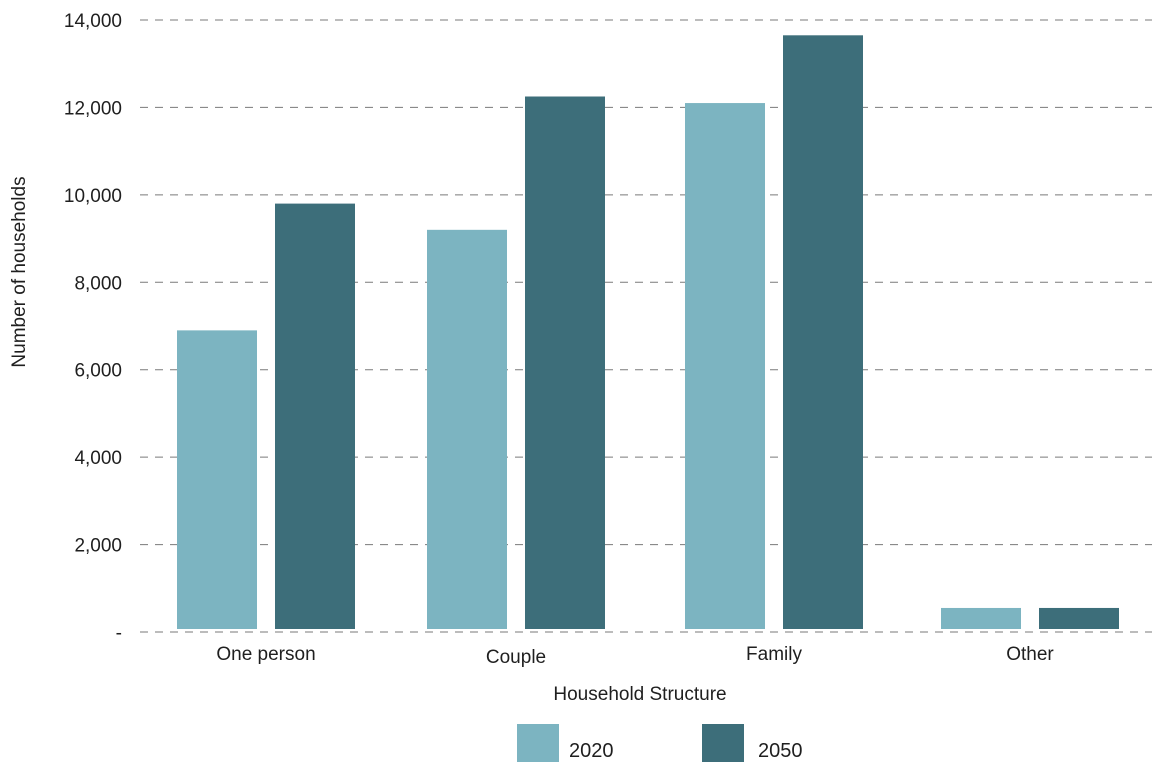 Image resolution: width=1162 pixels, height=762 pixels. I want to click on bar-couple-2050, so click(565, 362).